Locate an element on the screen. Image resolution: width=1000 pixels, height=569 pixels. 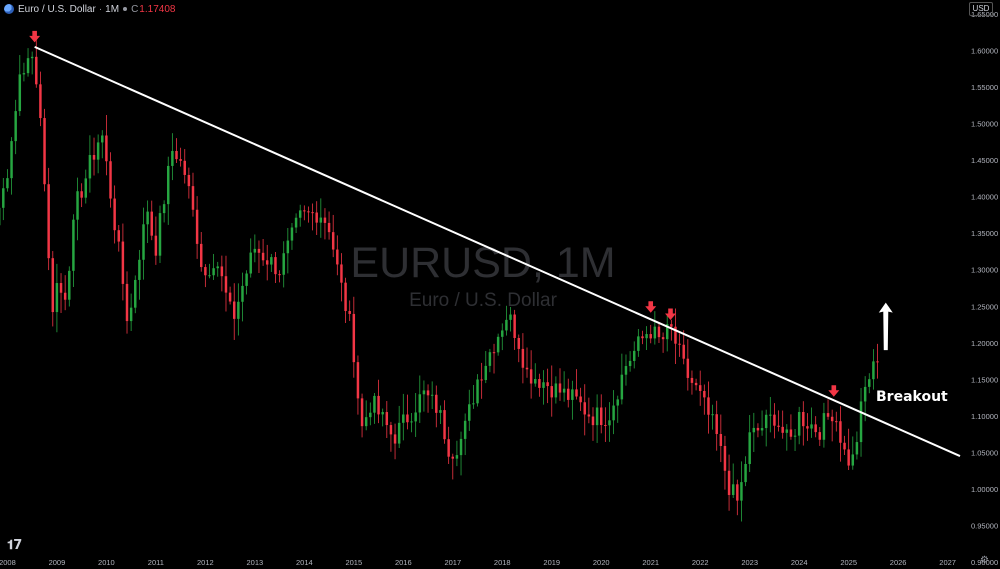
price-tick-label: 1.05000 is located at coordinates (984, 452).